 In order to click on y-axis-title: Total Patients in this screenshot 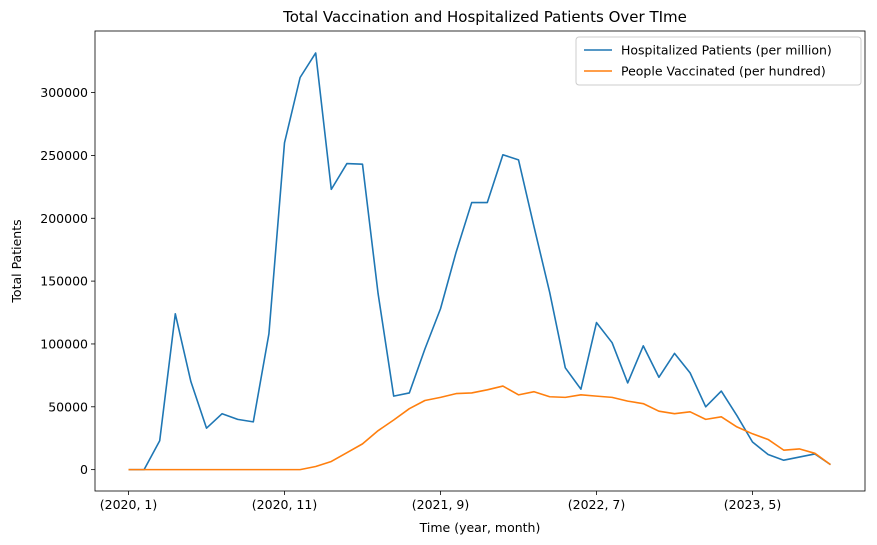, I will do `click(16, 261)`.